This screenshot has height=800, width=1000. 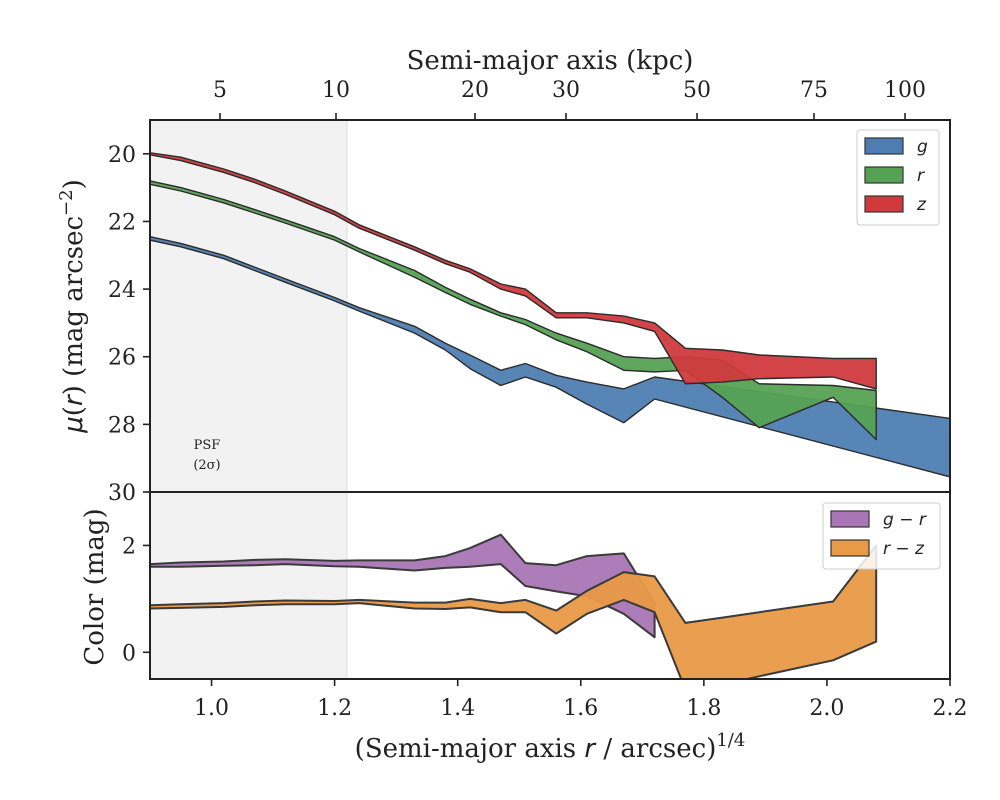 I want to click on top-ytick-label: 20, so click(x=122, y=155).